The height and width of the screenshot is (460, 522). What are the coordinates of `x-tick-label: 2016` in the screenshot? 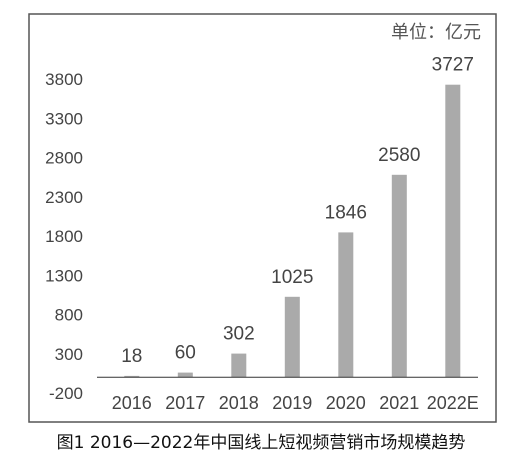 It's located at (132, 403).